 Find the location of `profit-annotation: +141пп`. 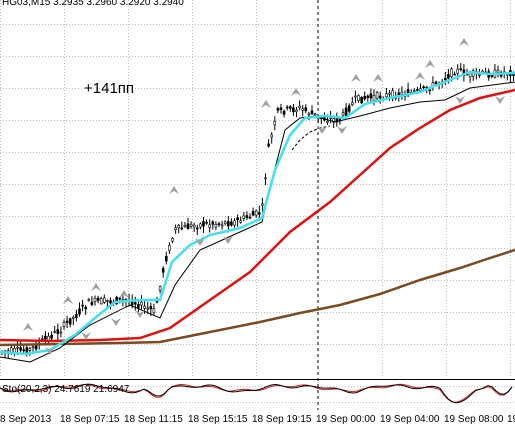

profit-annotation: +141пп is located at coordinates (109, 88).